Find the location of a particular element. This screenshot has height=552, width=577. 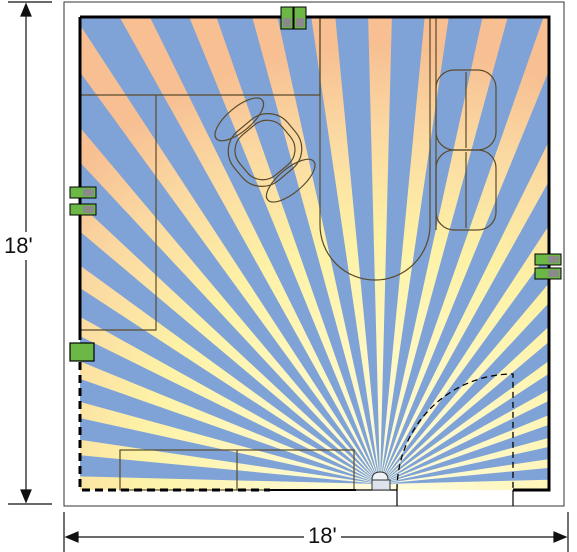

height-dimension-label: 18' is located at coordinates (18, 246).